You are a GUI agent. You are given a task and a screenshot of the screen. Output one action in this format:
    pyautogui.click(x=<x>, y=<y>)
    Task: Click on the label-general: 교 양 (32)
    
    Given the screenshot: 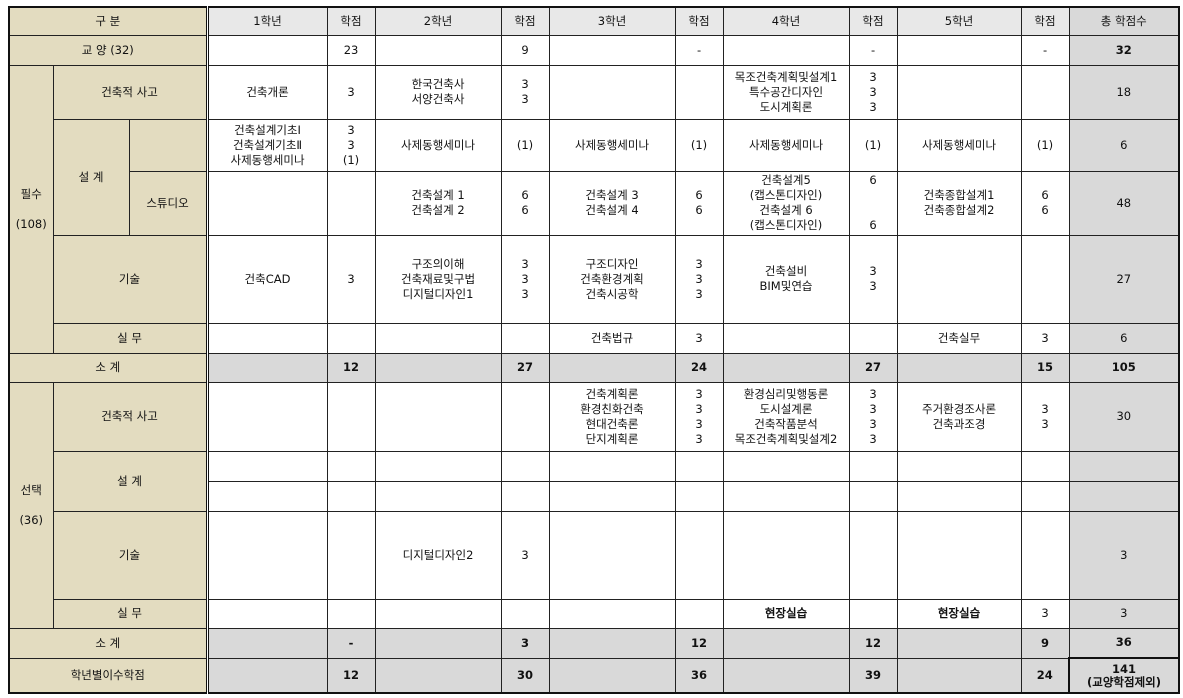 What is the action you would take?
    pyautogui.click(x=108, y=50)
    